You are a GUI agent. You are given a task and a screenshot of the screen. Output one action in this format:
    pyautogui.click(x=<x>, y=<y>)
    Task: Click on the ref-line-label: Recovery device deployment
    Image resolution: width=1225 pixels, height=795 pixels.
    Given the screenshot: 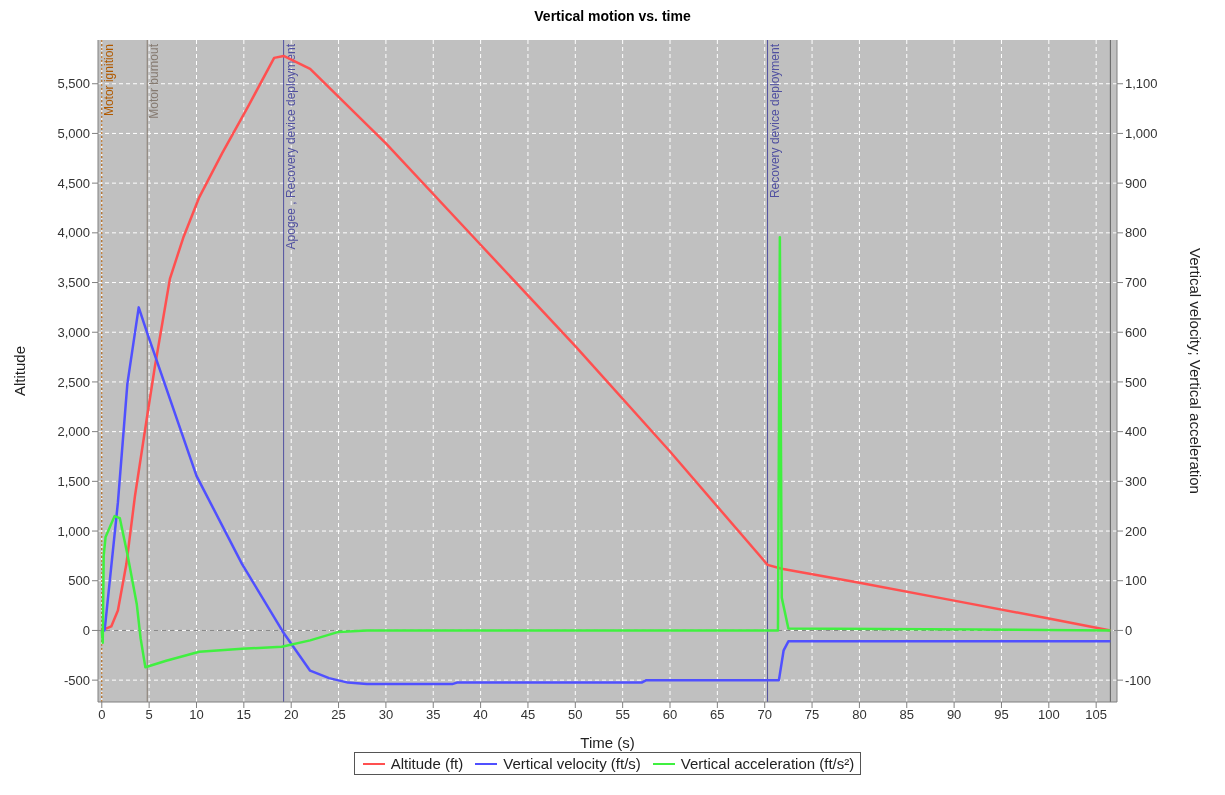 What is the action you would take?
    pyautogui.click(x=774, y=121)
    